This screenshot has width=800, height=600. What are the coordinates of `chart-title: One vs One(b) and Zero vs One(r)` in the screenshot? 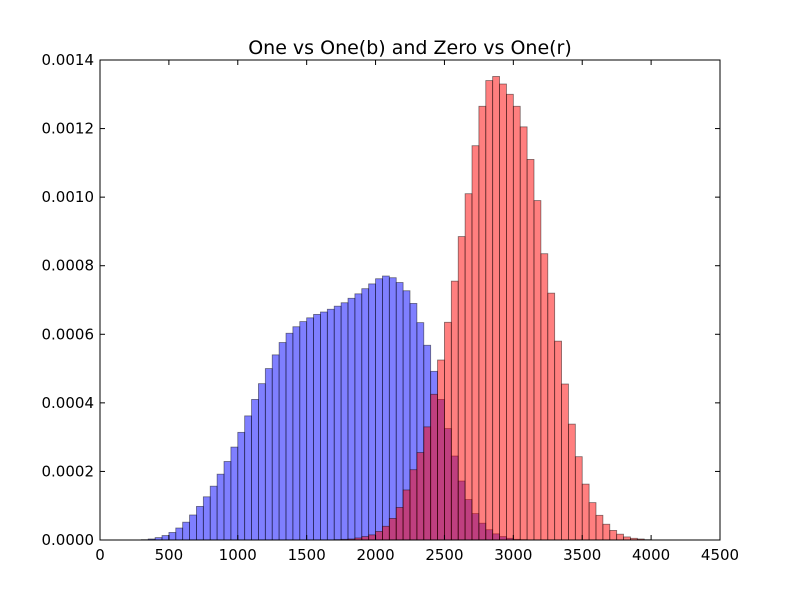 It's located at (410, 48).